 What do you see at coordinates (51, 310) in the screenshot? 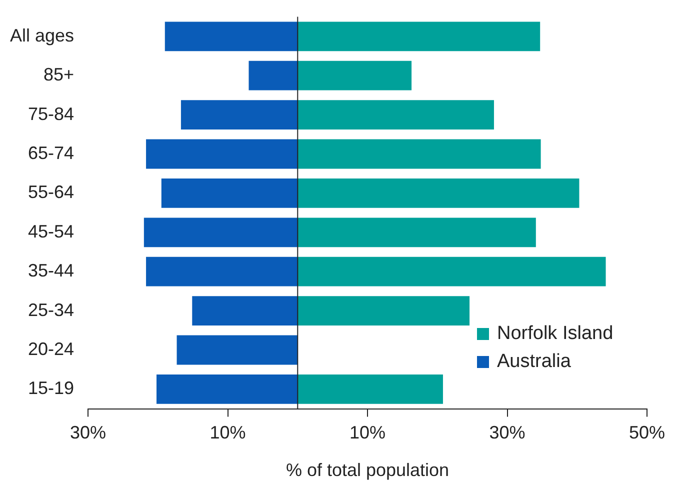
I see `y-tick-label: 25-34` at bounding box center [51, 310].